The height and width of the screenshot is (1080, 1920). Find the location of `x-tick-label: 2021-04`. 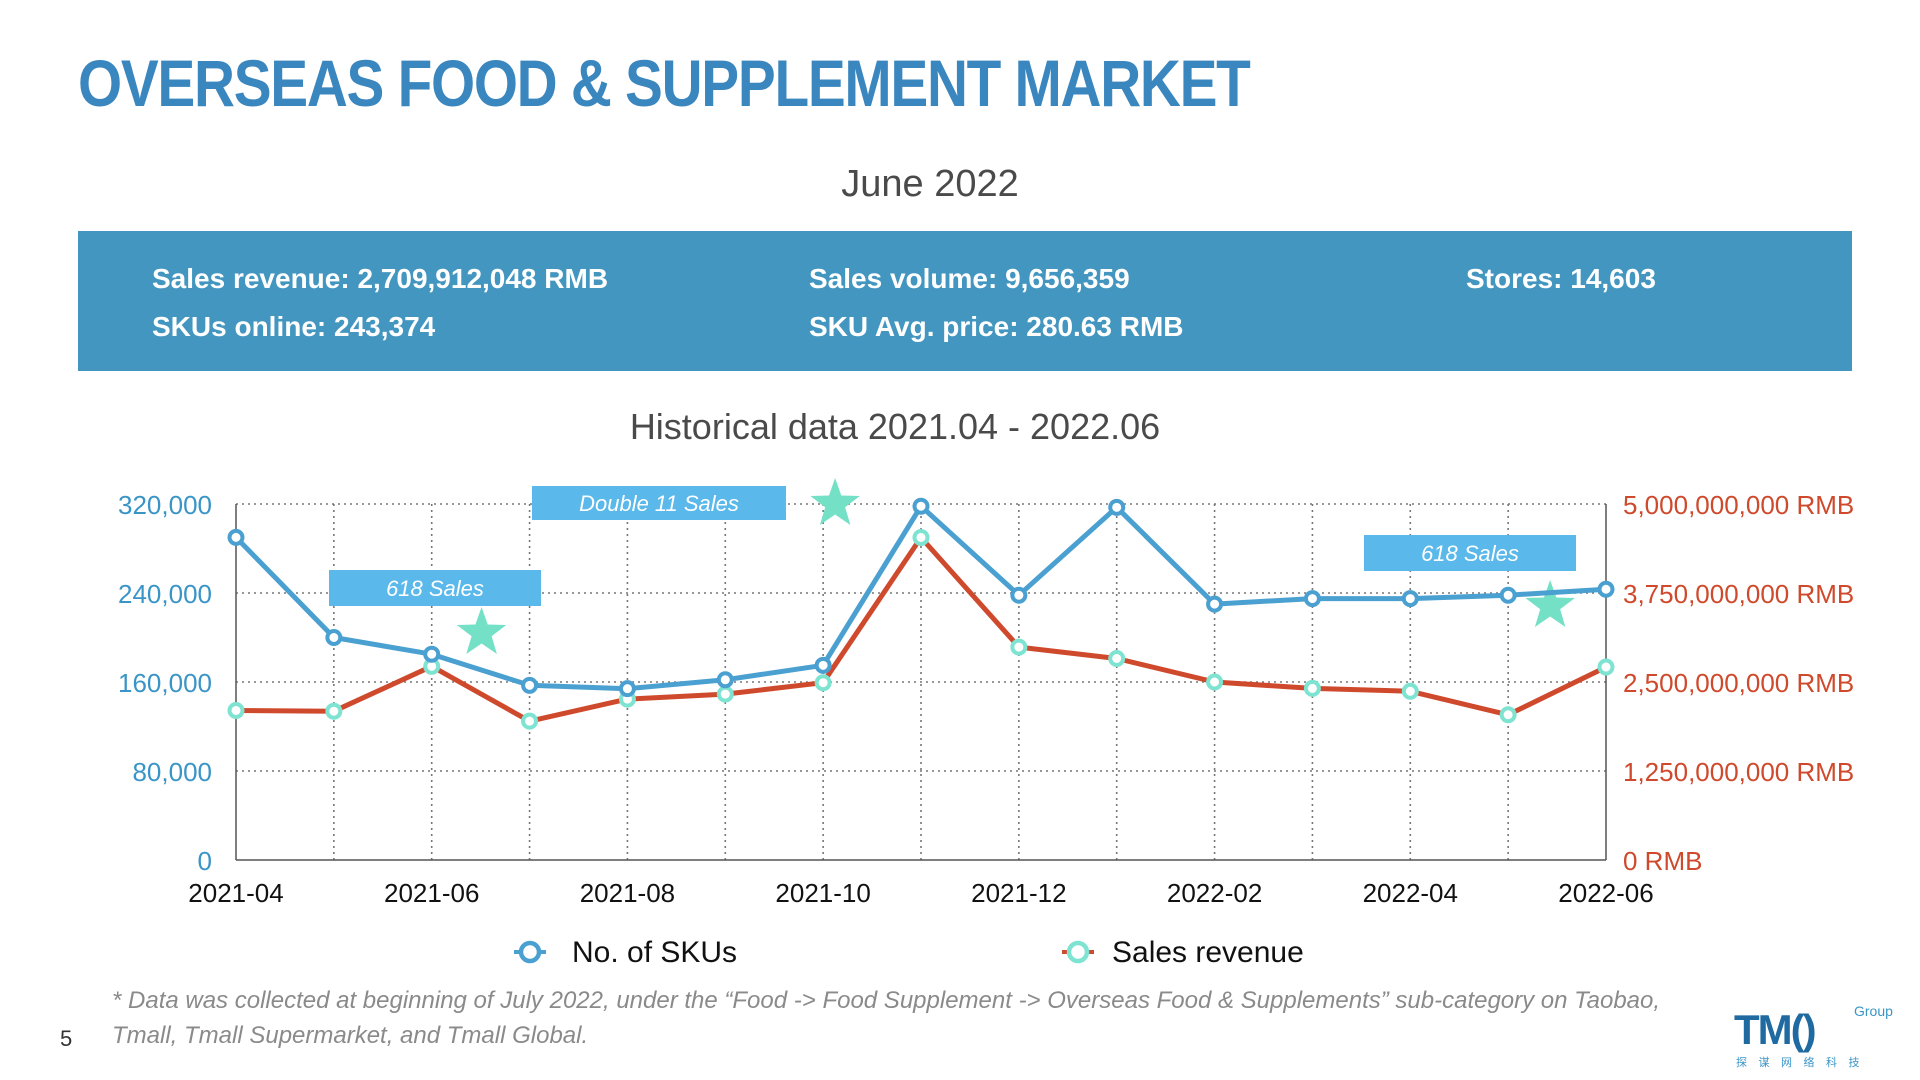

x-tick-label: 2021-04 is located at coordinates (235, 893).